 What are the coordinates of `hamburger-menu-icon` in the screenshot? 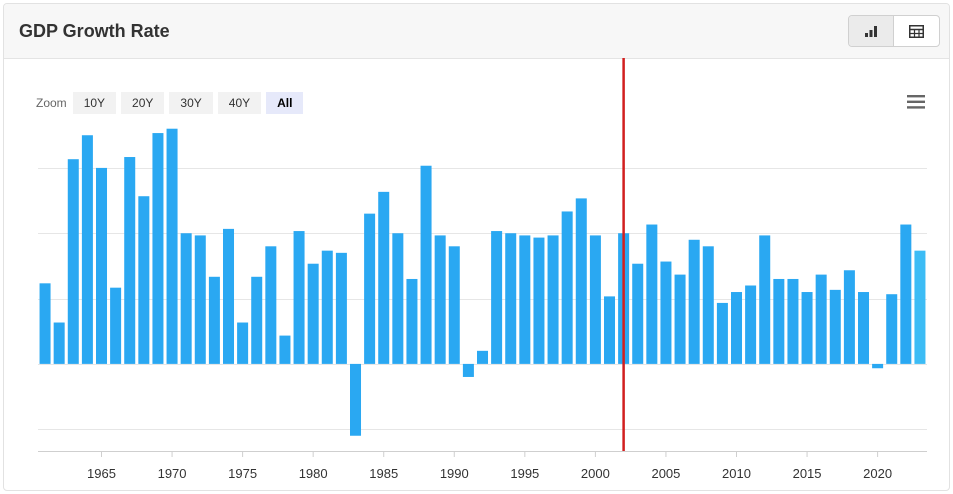 It's located at (916, 102).